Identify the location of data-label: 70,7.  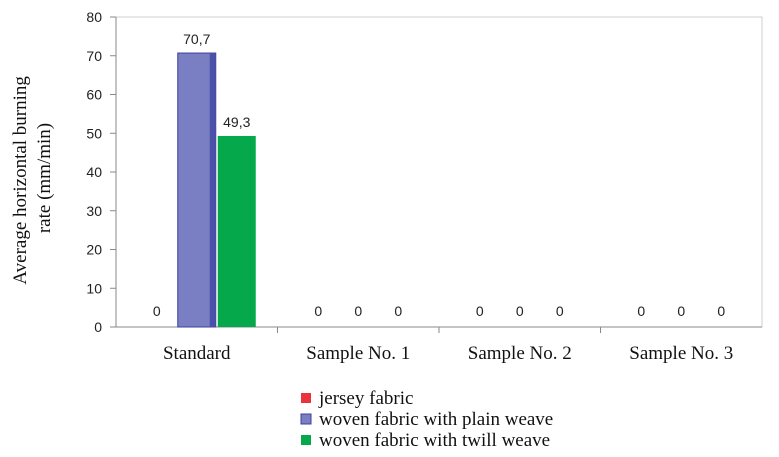
(196, 39).